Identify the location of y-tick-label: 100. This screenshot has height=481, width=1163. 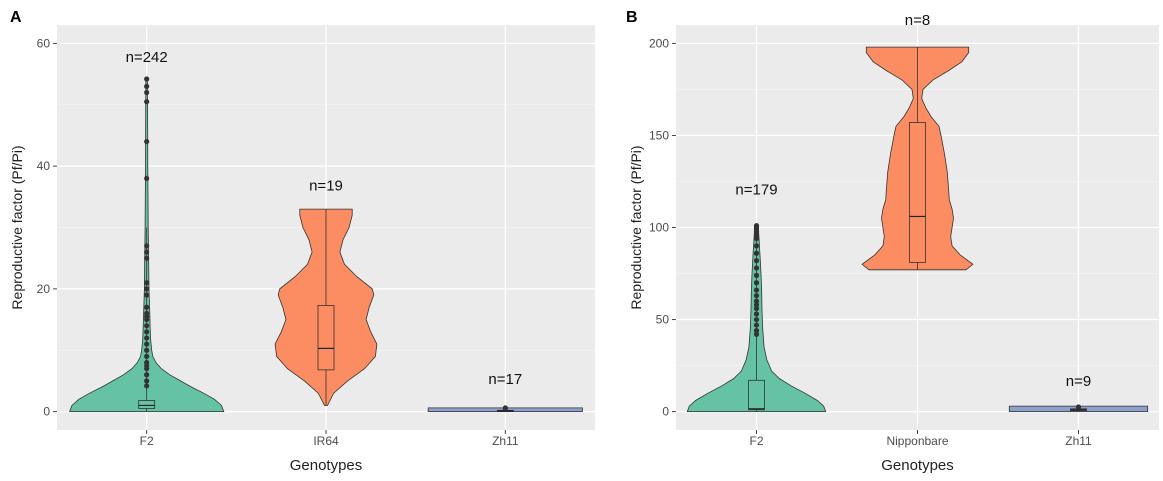
(659, 228).